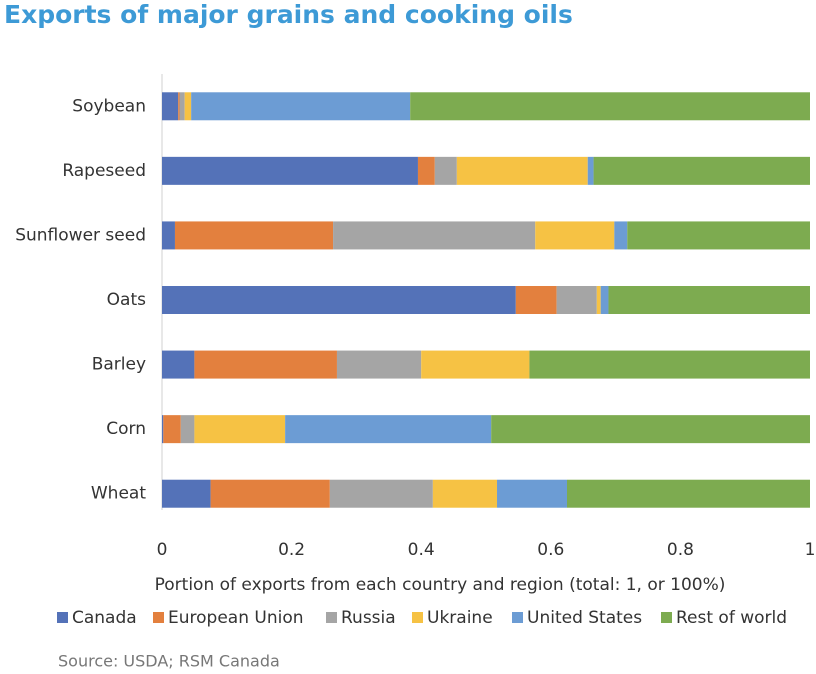 This screenshot has height=674, width=816. What do you see at coordinates (460, 618) in the screenshot?
I see `legend-label: Ukraine` at bounding box center [460, 618].